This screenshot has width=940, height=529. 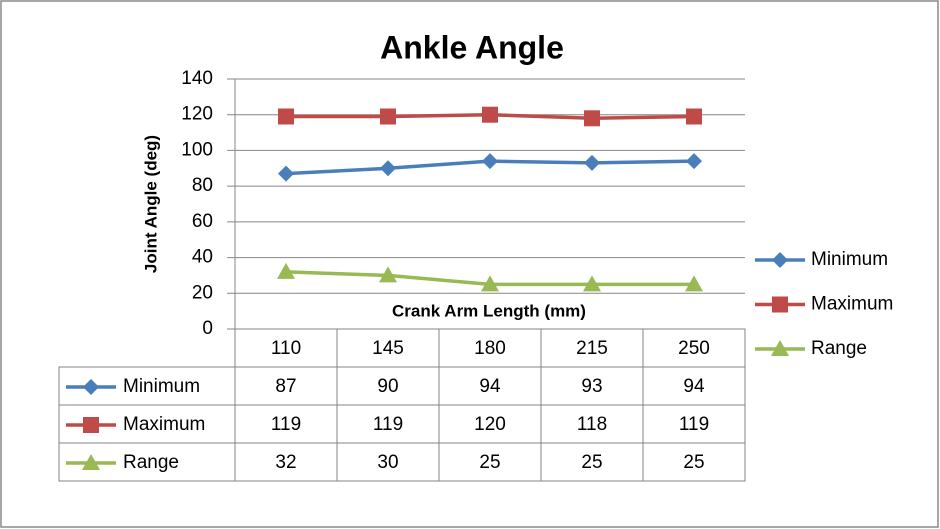 What do you see at coordinates (490, 348) in the screenshot?
I see `table-header: 180` at bounding box center [490, 348].